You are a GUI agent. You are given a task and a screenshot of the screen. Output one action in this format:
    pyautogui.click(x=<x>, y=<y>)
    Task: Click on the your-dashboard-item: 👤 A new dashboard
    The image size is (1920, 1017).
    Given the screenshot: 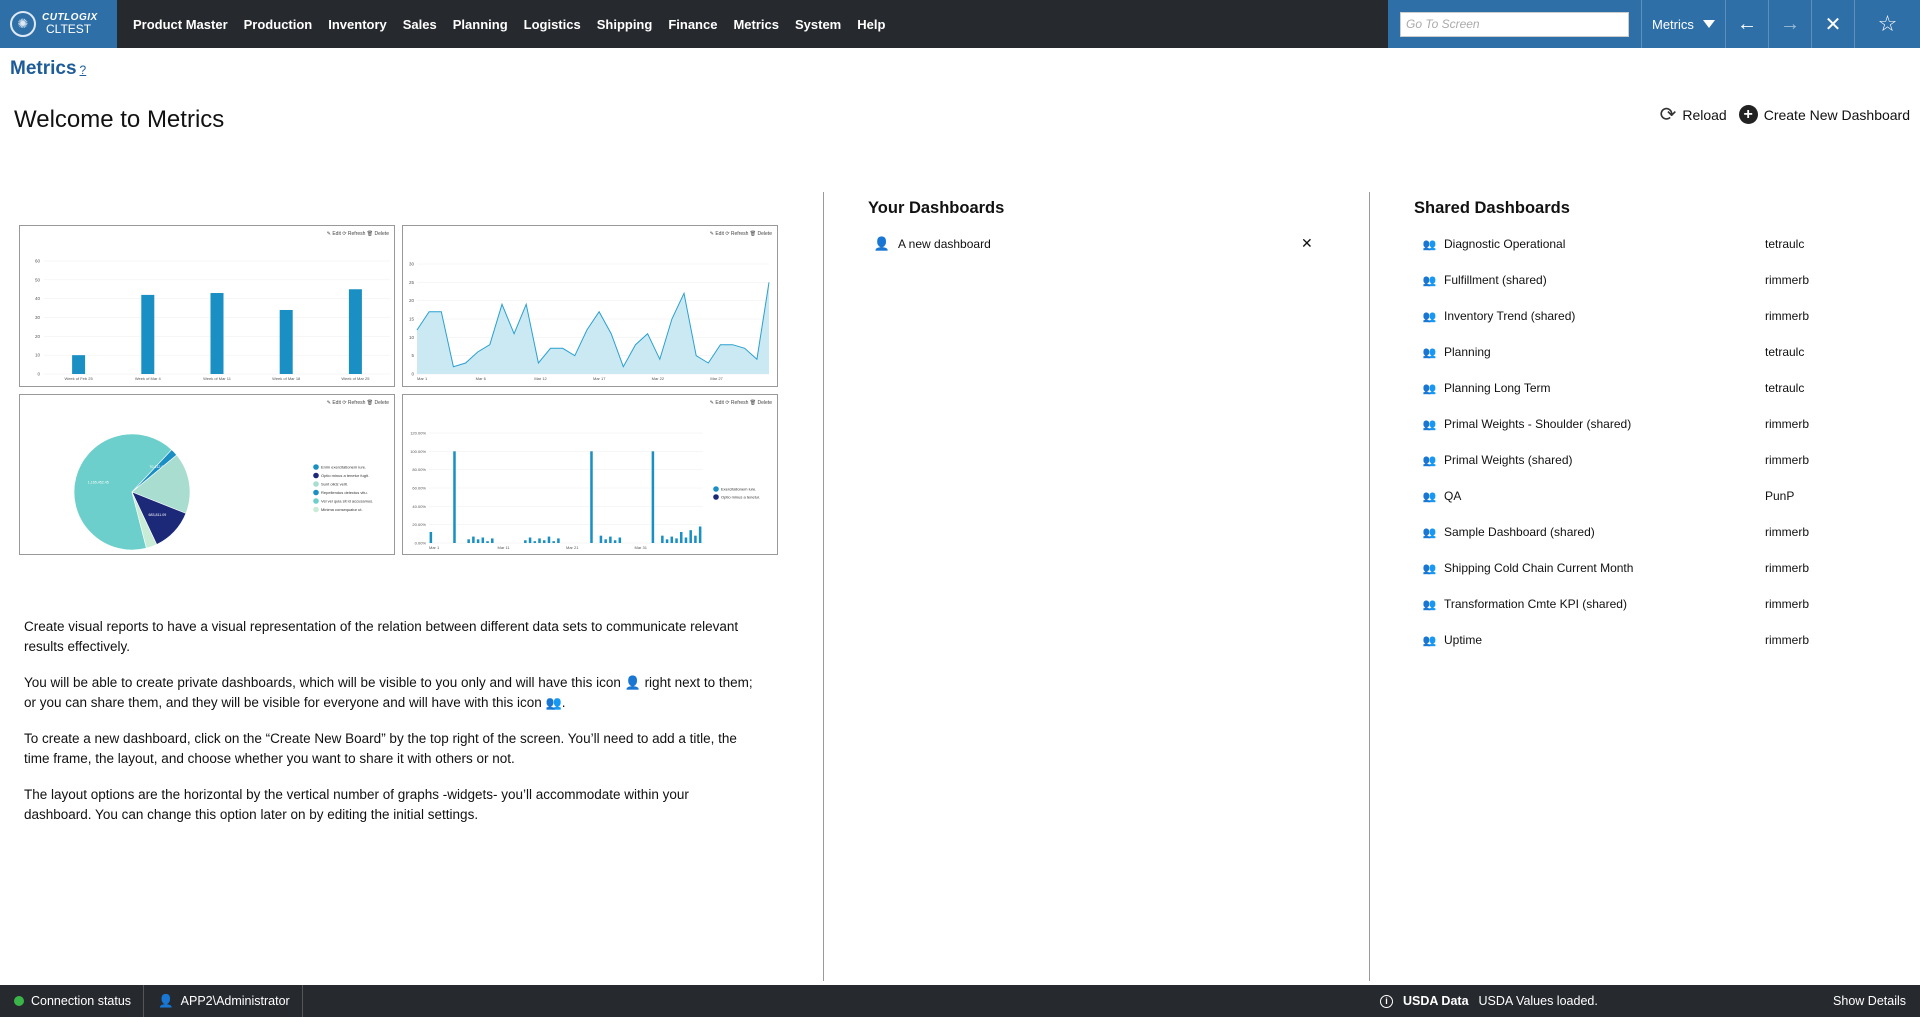 What is the action you would take?
    pyautogui.click(x=932, y=244)
    